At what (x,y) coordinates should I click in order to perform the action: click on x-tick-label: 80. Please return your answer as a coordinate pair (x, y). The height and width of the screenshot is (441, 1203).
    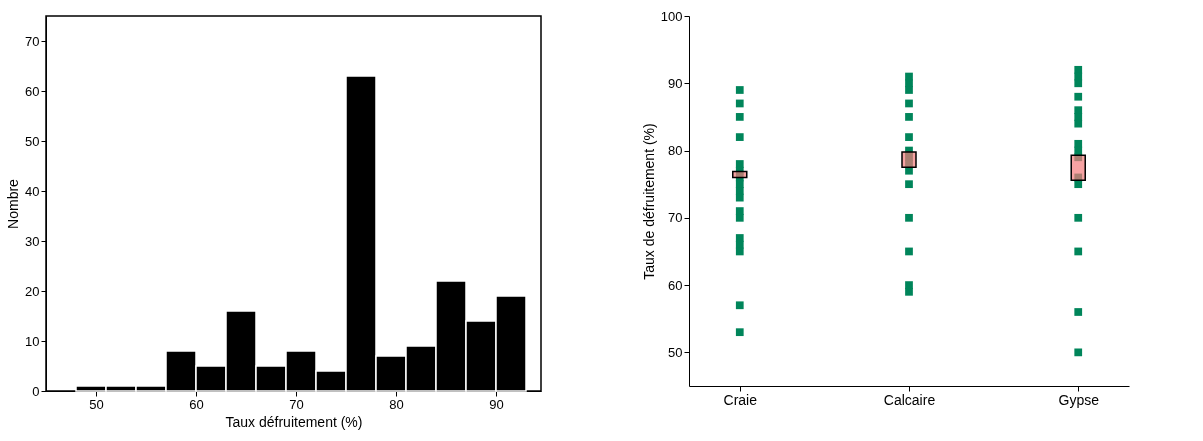
    Looking at the image, I should click on (396, 404).